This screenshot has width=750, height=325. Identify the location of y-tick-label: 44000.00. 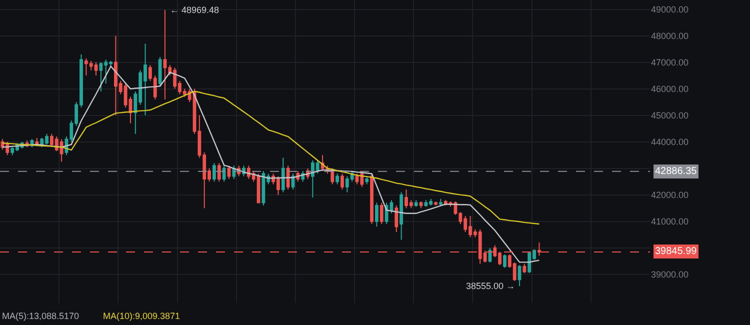
(670, 141).